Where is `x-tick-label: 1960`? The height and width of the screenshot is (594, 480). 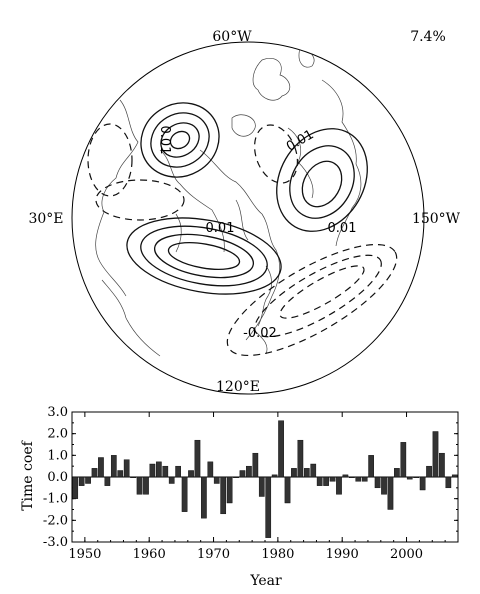
x-tick-label: 1960 is located at coordinates (149, 554).